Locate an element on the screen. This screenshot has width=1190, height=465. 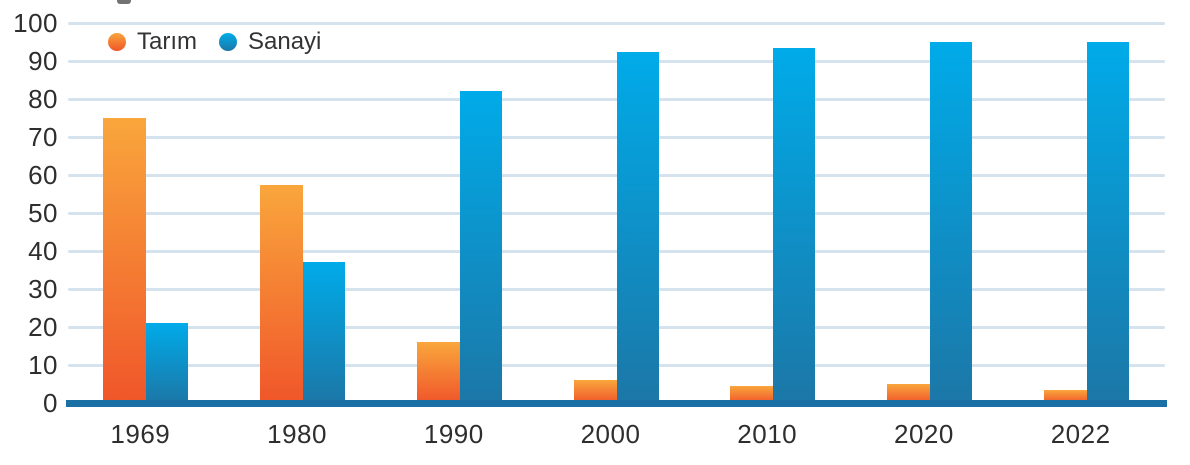
legend-tarim-swatch-icon is located at coordinates (117, 42).